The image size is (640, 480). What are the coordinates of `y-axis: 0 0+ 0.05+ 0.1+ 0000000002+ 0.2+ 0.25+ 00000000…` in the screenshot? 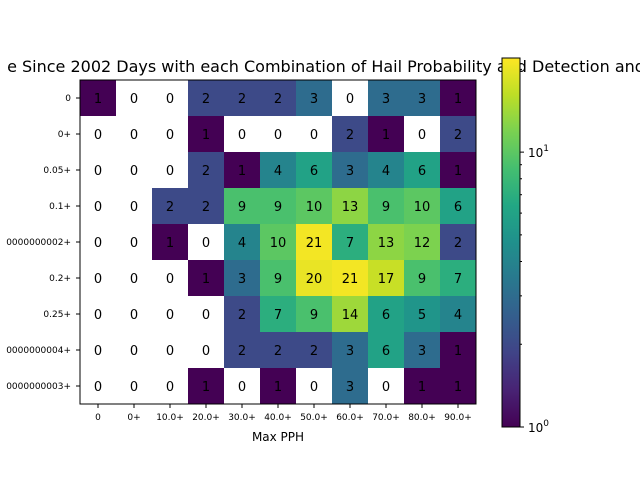 It's located at (43, 243).